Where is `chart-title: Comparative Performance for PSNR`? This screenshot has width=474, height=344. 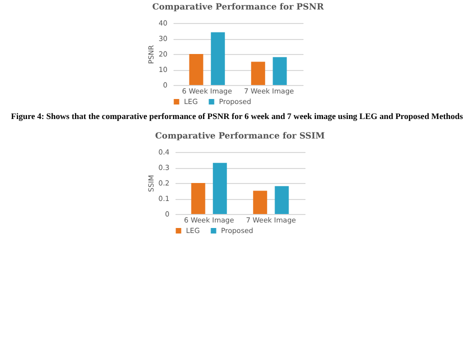 chart-title: Comparative Performance for PSNR is located at coordinates (238, 7).